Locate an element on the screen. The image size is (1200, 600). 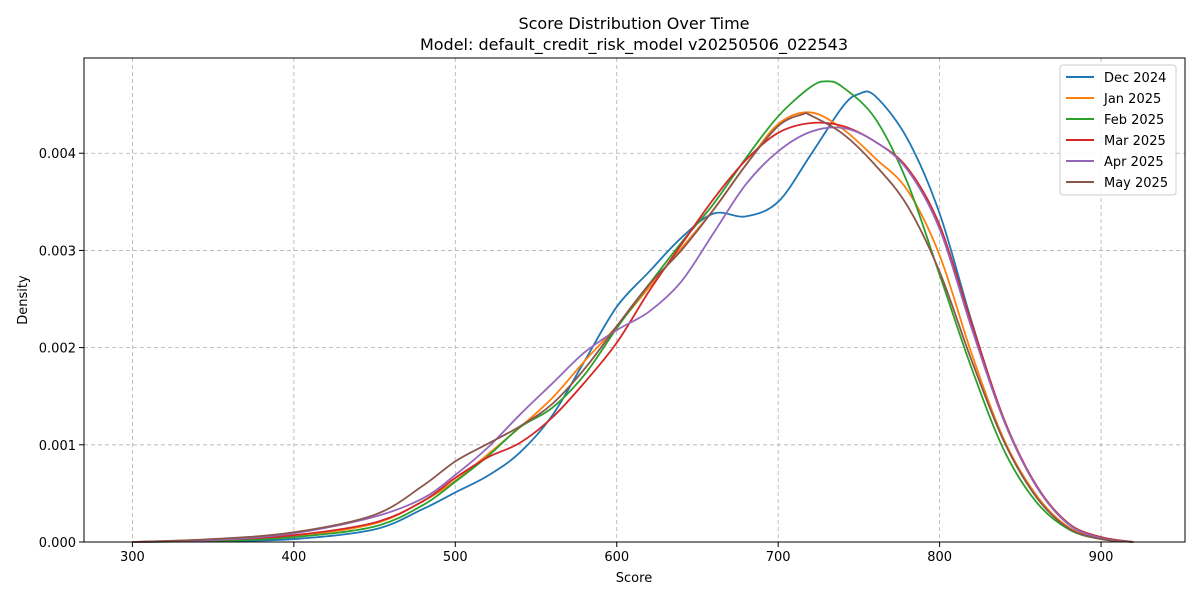
y-tick-label: 0.003 is located at coordinates (57, 251).